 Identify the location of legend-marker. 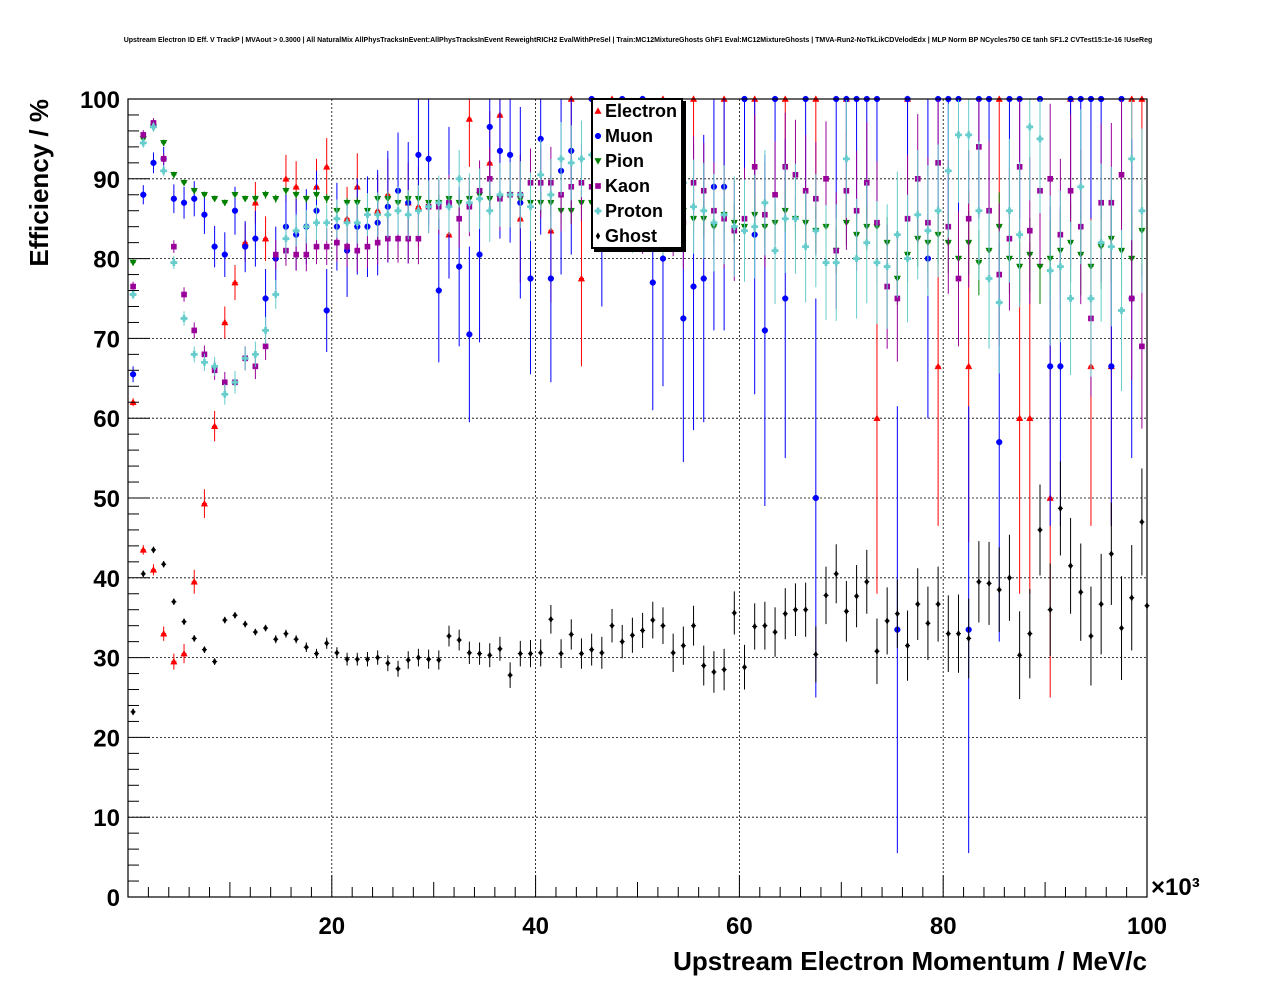
(598, 110).